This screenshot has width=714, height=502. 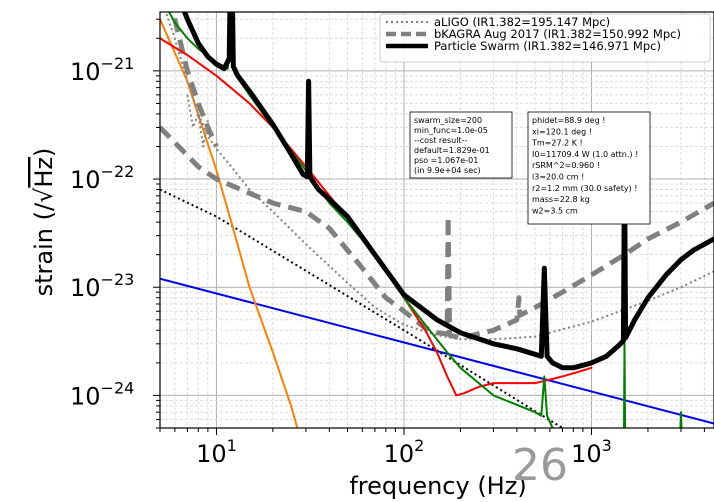 I want to click on y-tick-label: 10−21, so click(x=102, y=70).